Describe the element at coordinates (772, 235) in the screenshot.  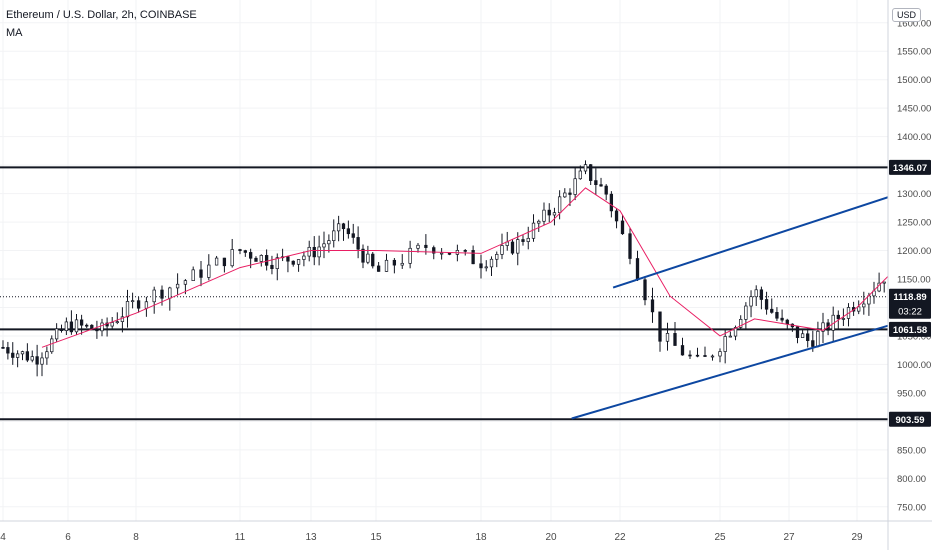
I see `channel-upper-line` at that location.